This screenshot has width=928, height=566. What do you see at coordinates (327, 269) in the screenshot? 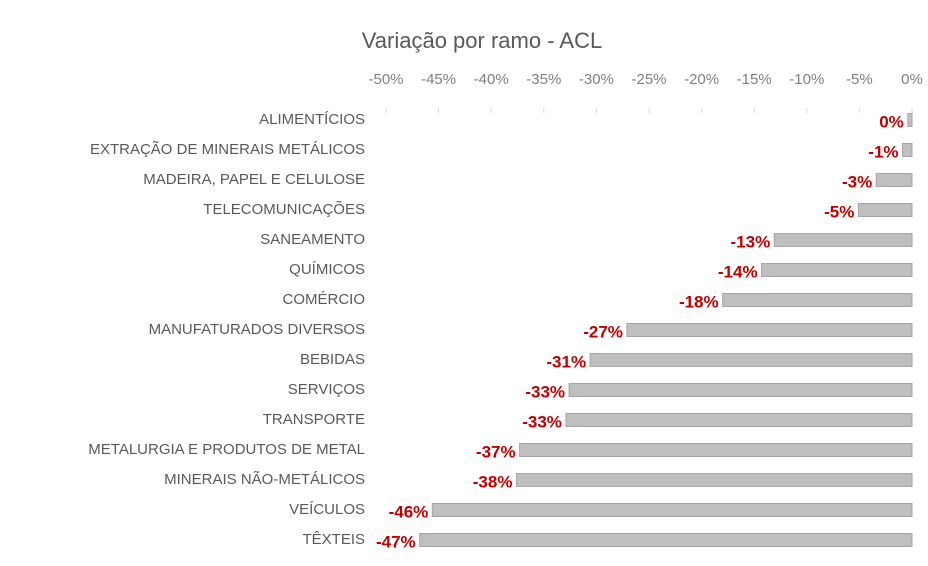
I see `y-tick-label: QUÍMICOS` at bounding box center [327, 269].